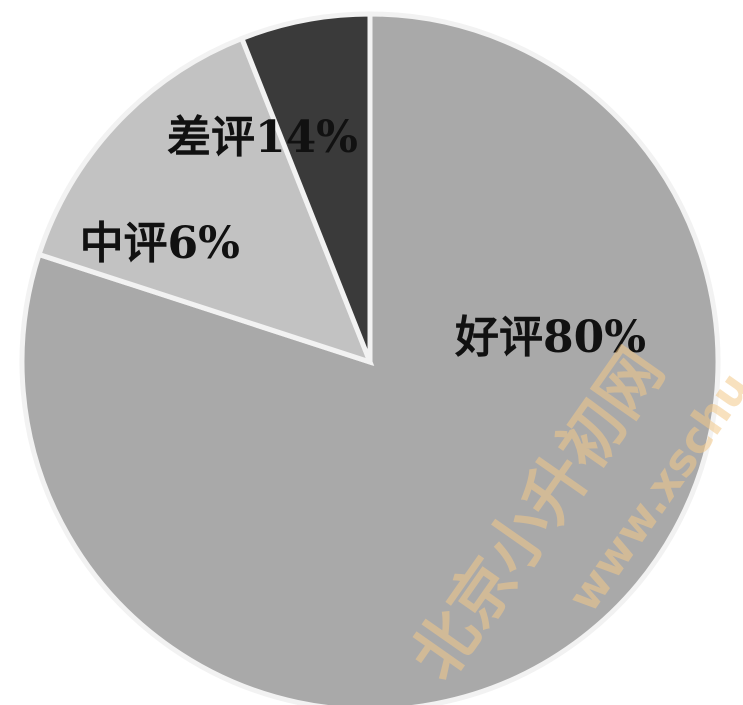  What do you see at coordinates (550, 337) in the screenshot?
I see `pie-slice-label-0: 好评80%` at bounding box center [550, 337].